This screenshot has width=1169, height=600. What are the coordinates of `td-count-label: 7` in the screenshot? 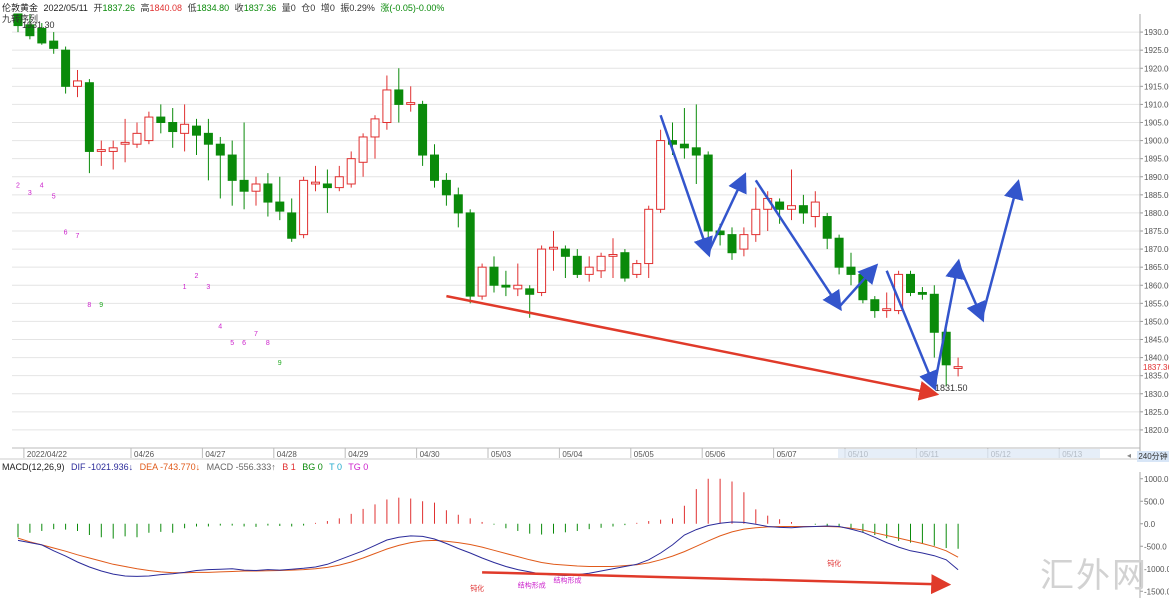 It's located at (78, 236).